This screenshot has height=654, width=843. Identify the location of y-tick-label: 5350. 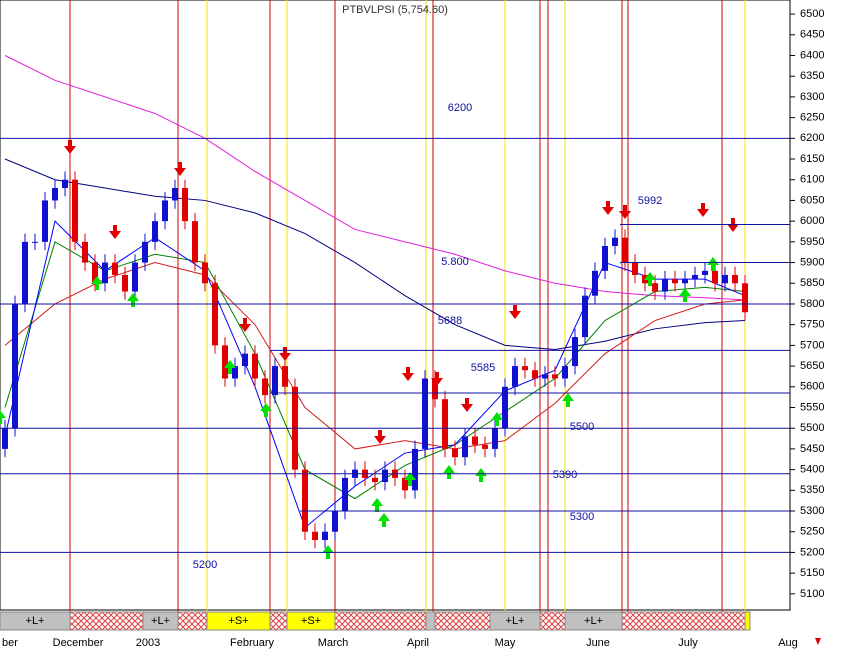
(812, 490).